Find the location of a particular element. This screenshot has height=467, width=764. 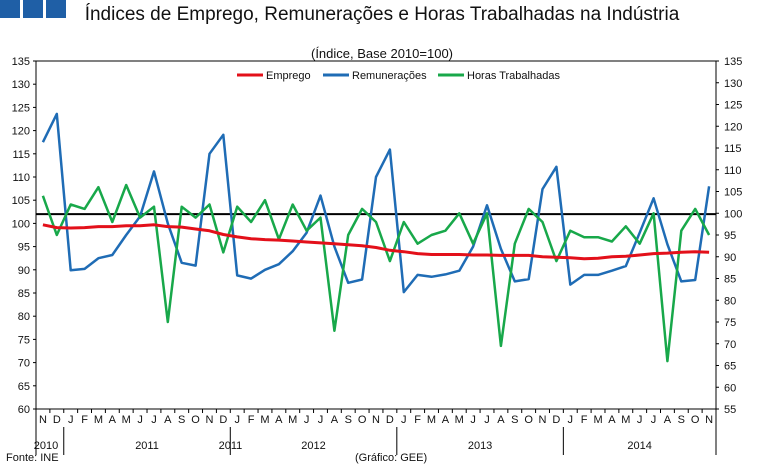

y-left-tick-label: 105 is located at coordinates (21, 201).